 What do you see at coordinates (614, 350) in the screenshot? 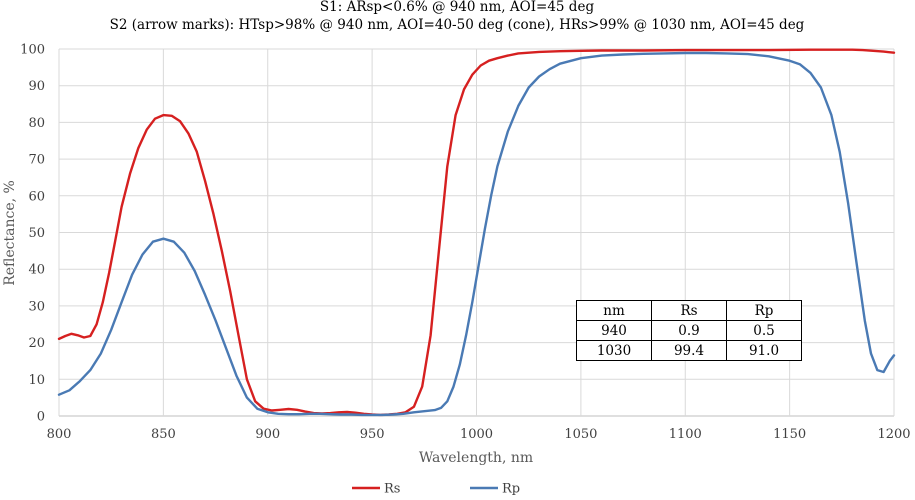
I see `table-cell: 1030` at bounding box center [614, 350].